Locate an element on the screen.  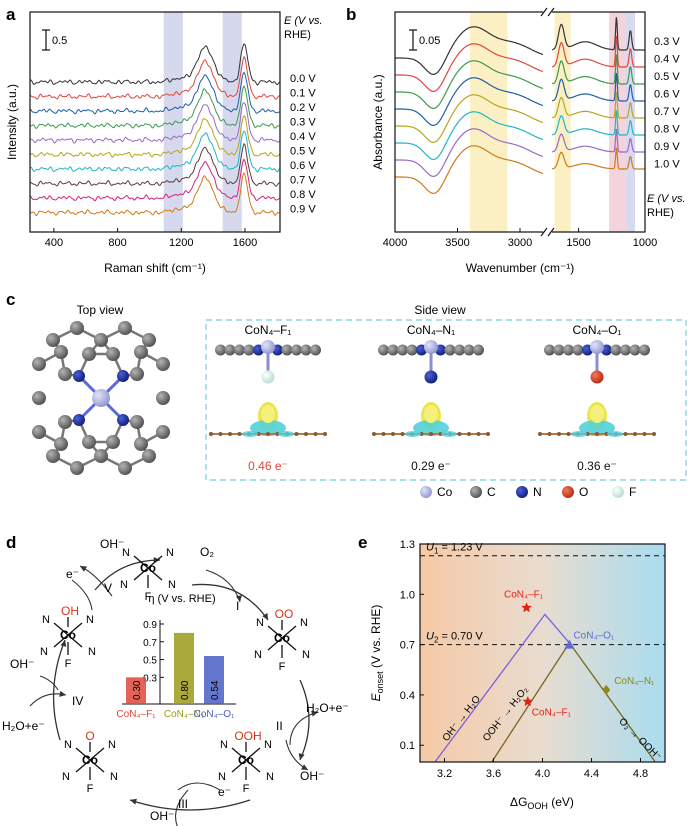
raman-legend-entry: 0.4 V is located at coordinates (303, 137).